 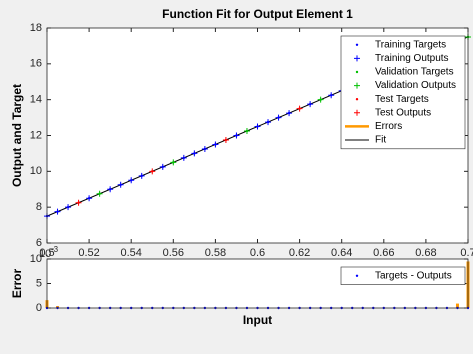 What do you see at coordinates (36, 28) in the screenshot?
I see `y-tick-label: 18` at bounding box center [36, 28].